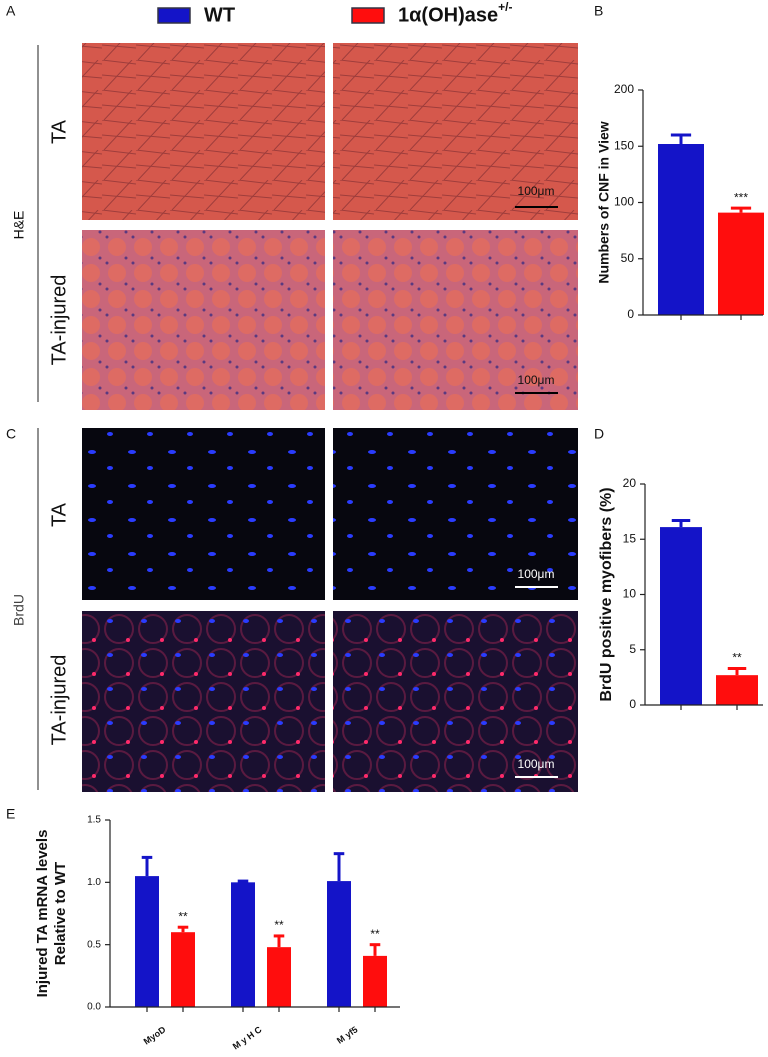 This screenshot has height=1057, width=768. What do you see at coordinates (630, 483) in the screenshot?
I see `y-tick-label: 20` at bounding box center [630, 483].